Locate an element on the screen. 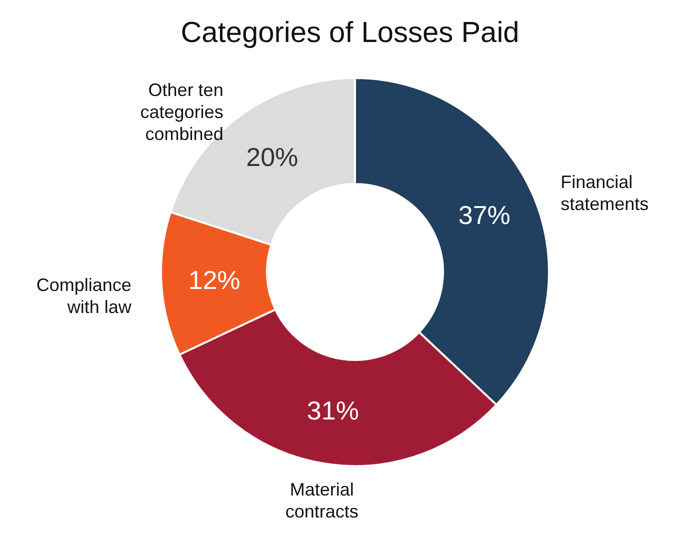  data-label: 12% is located at coordinates (214, 279).